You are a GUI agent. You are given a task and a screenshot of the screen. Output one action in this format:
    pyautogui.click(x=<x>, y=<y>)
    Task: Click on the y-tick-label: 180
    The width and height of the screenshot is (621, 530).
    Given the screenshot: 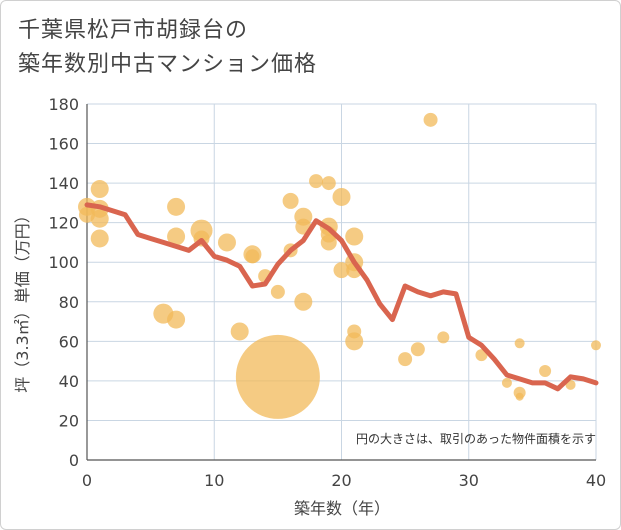 What is the action you would take?
    pyautogui.click(x=63, y=104)
    